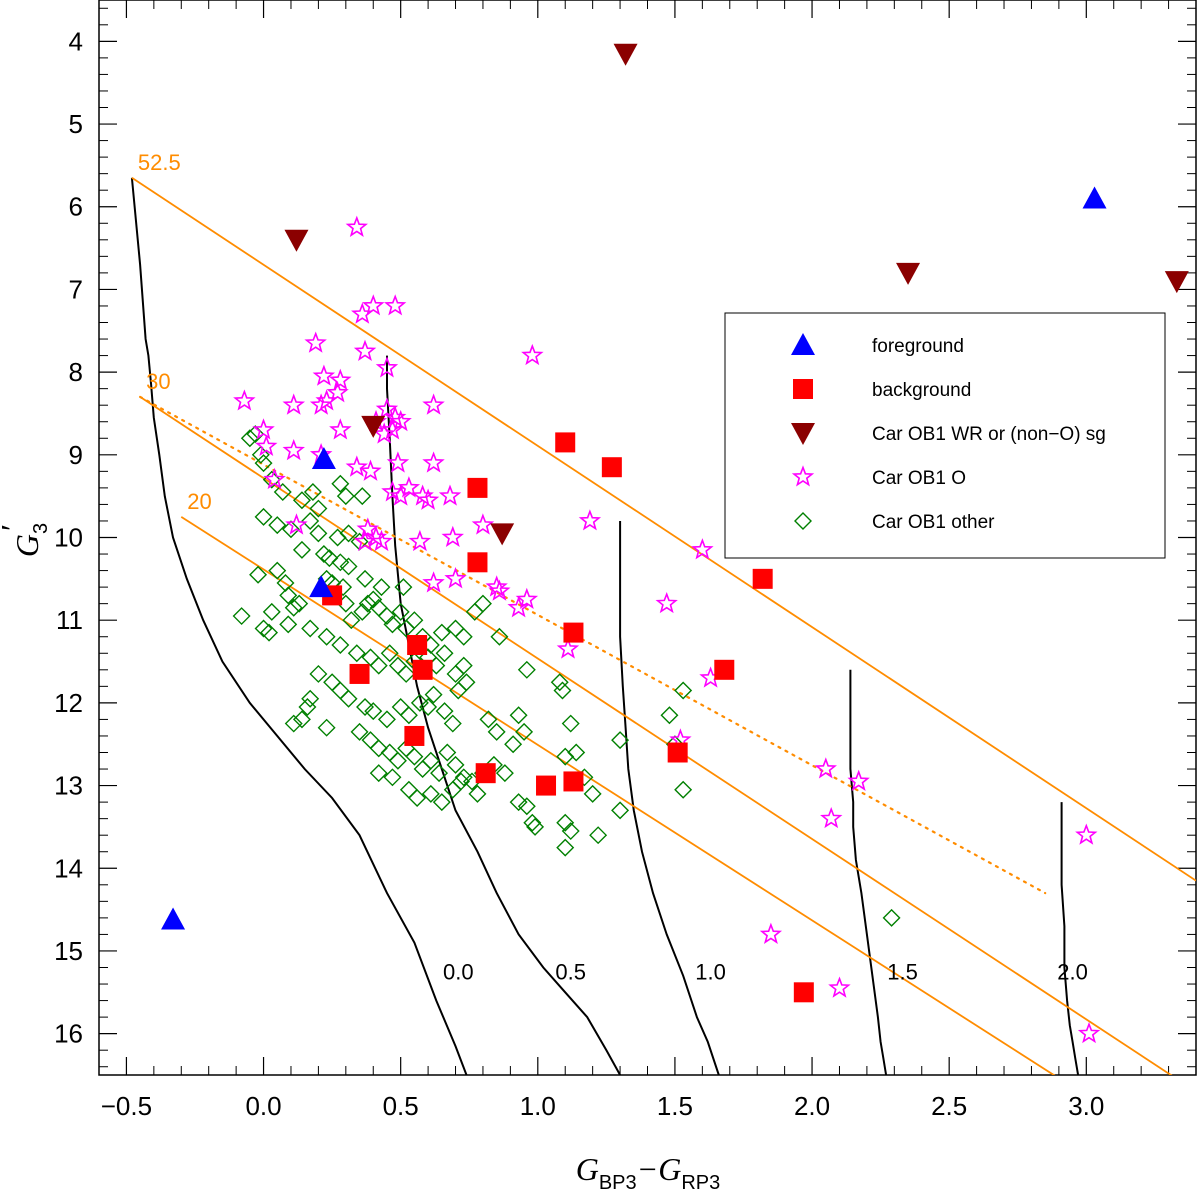 Image resolution: width=1200 pixels, height=1203 pixels. I want to click on extinction-curve-label: 0.0, so click(458, 972).